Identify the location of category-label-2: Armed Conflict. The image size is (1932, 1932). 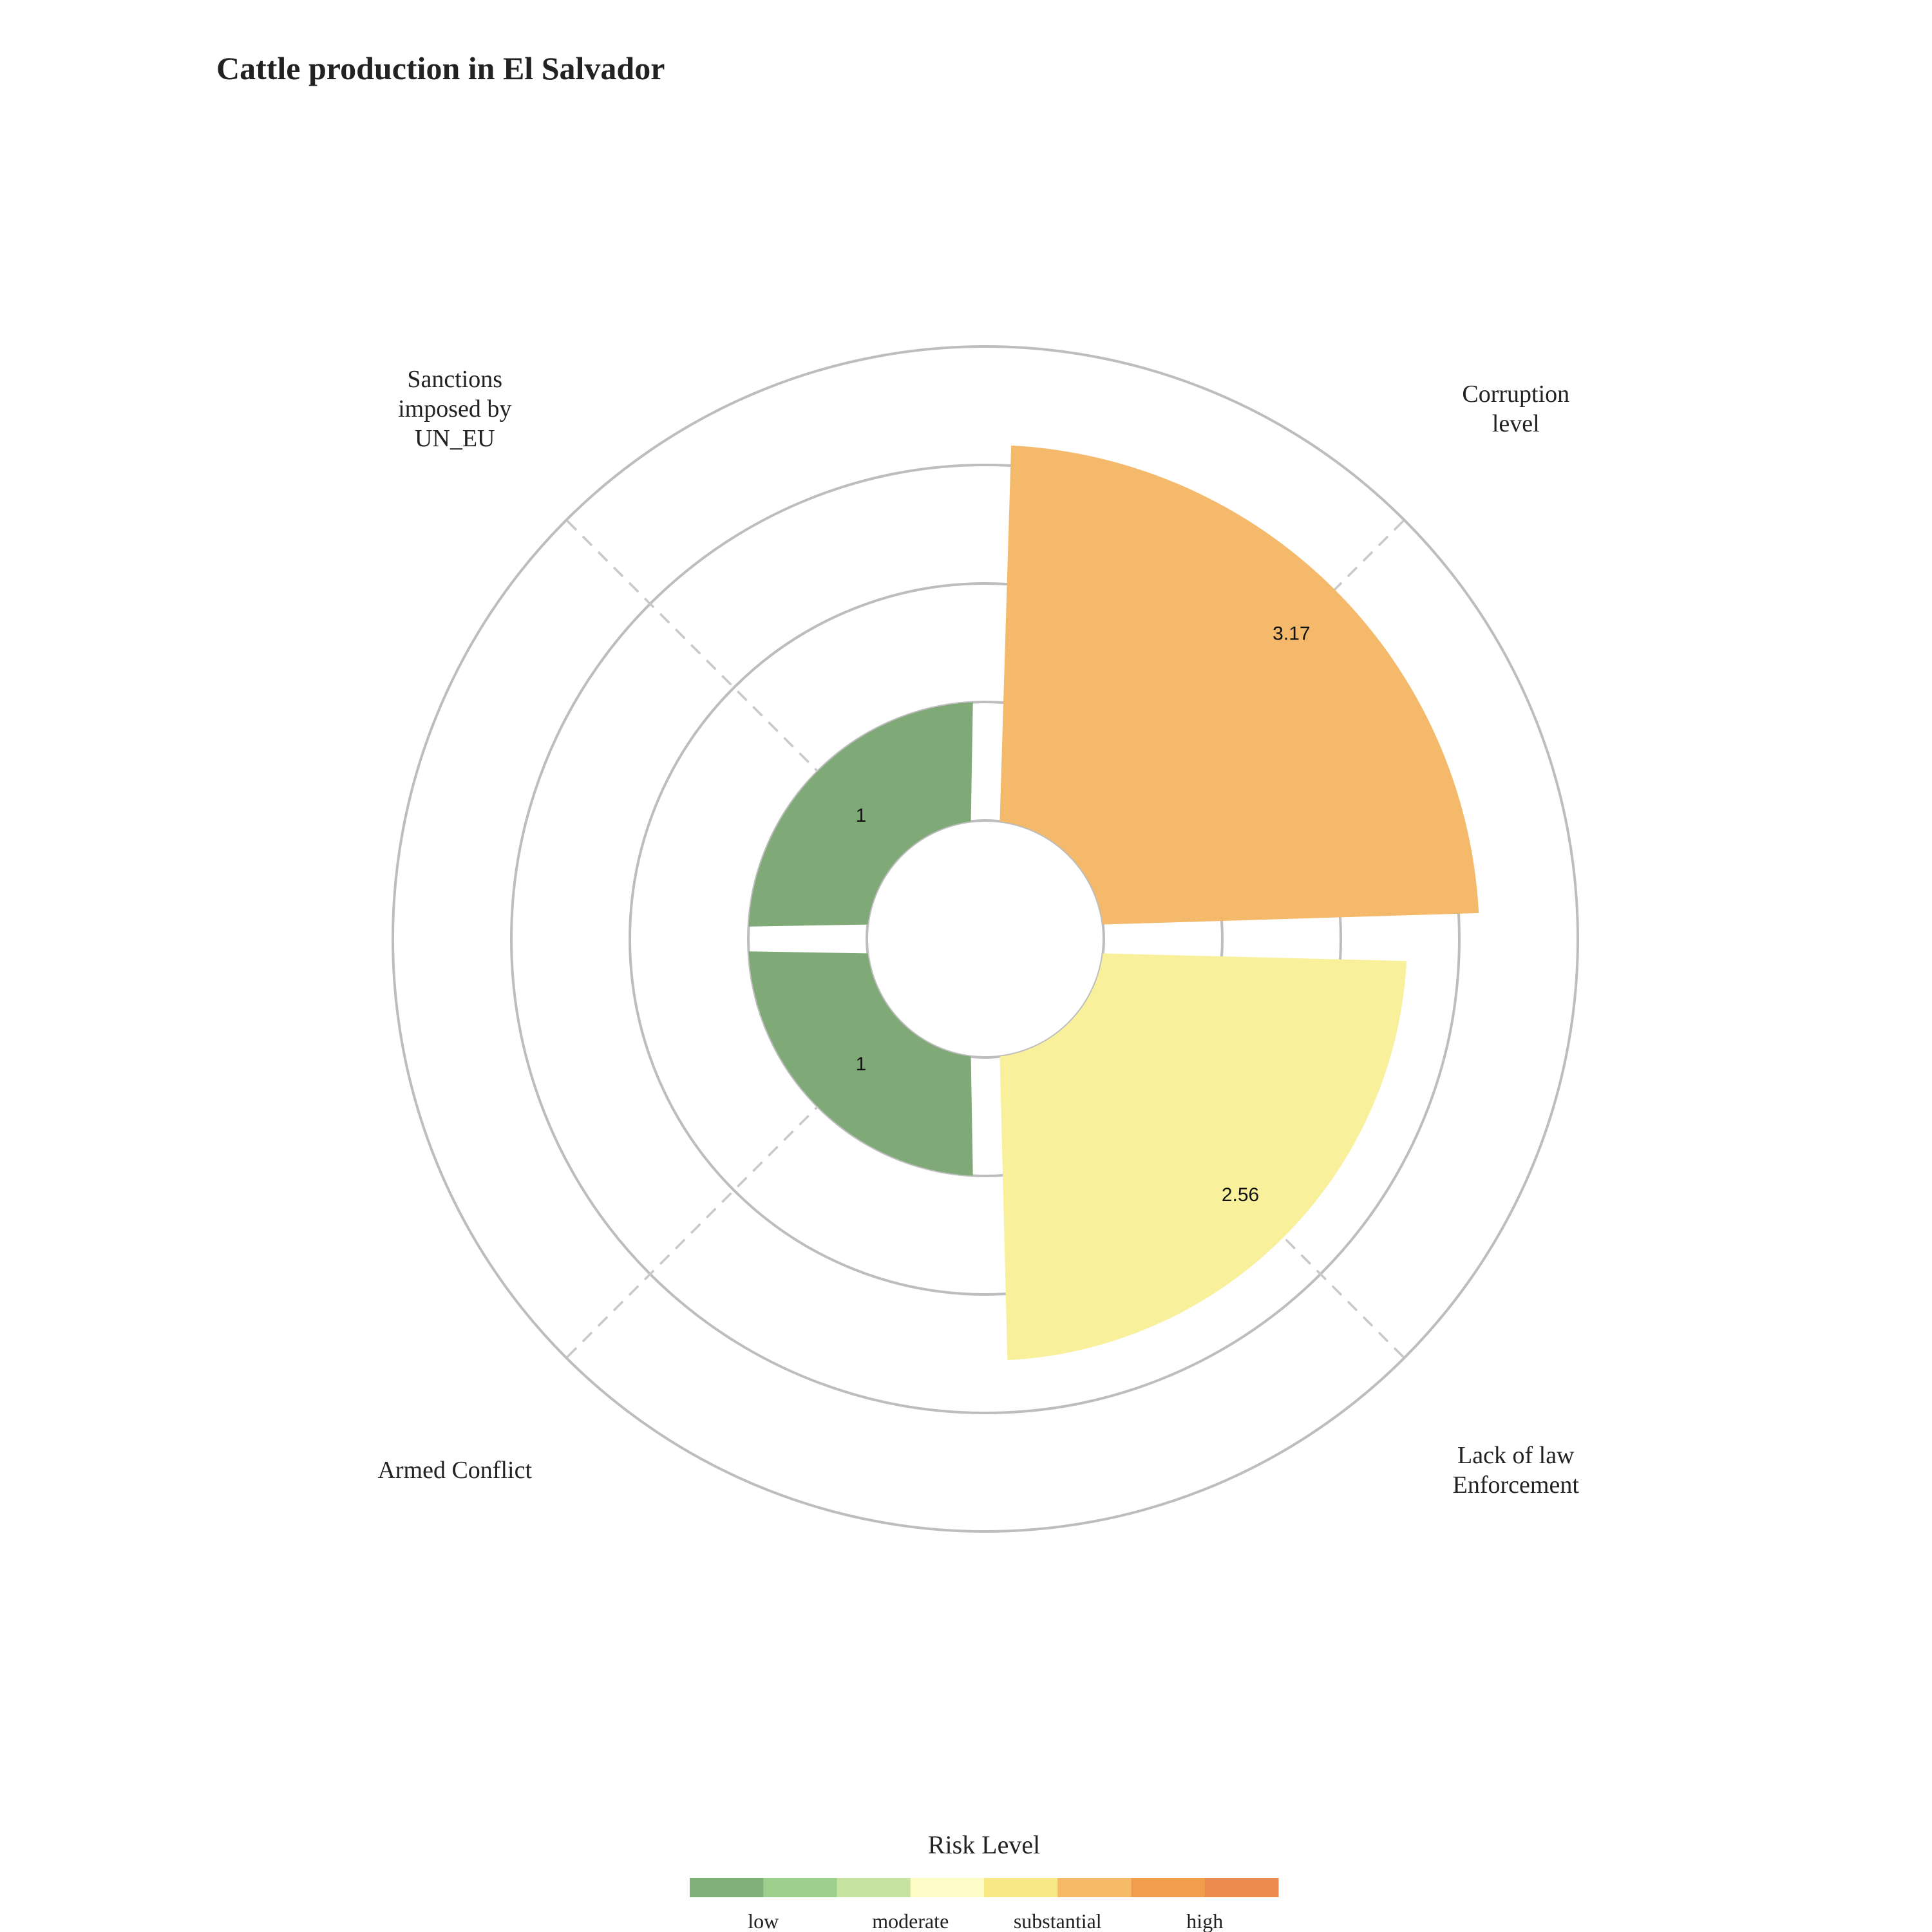
(454, 1471).